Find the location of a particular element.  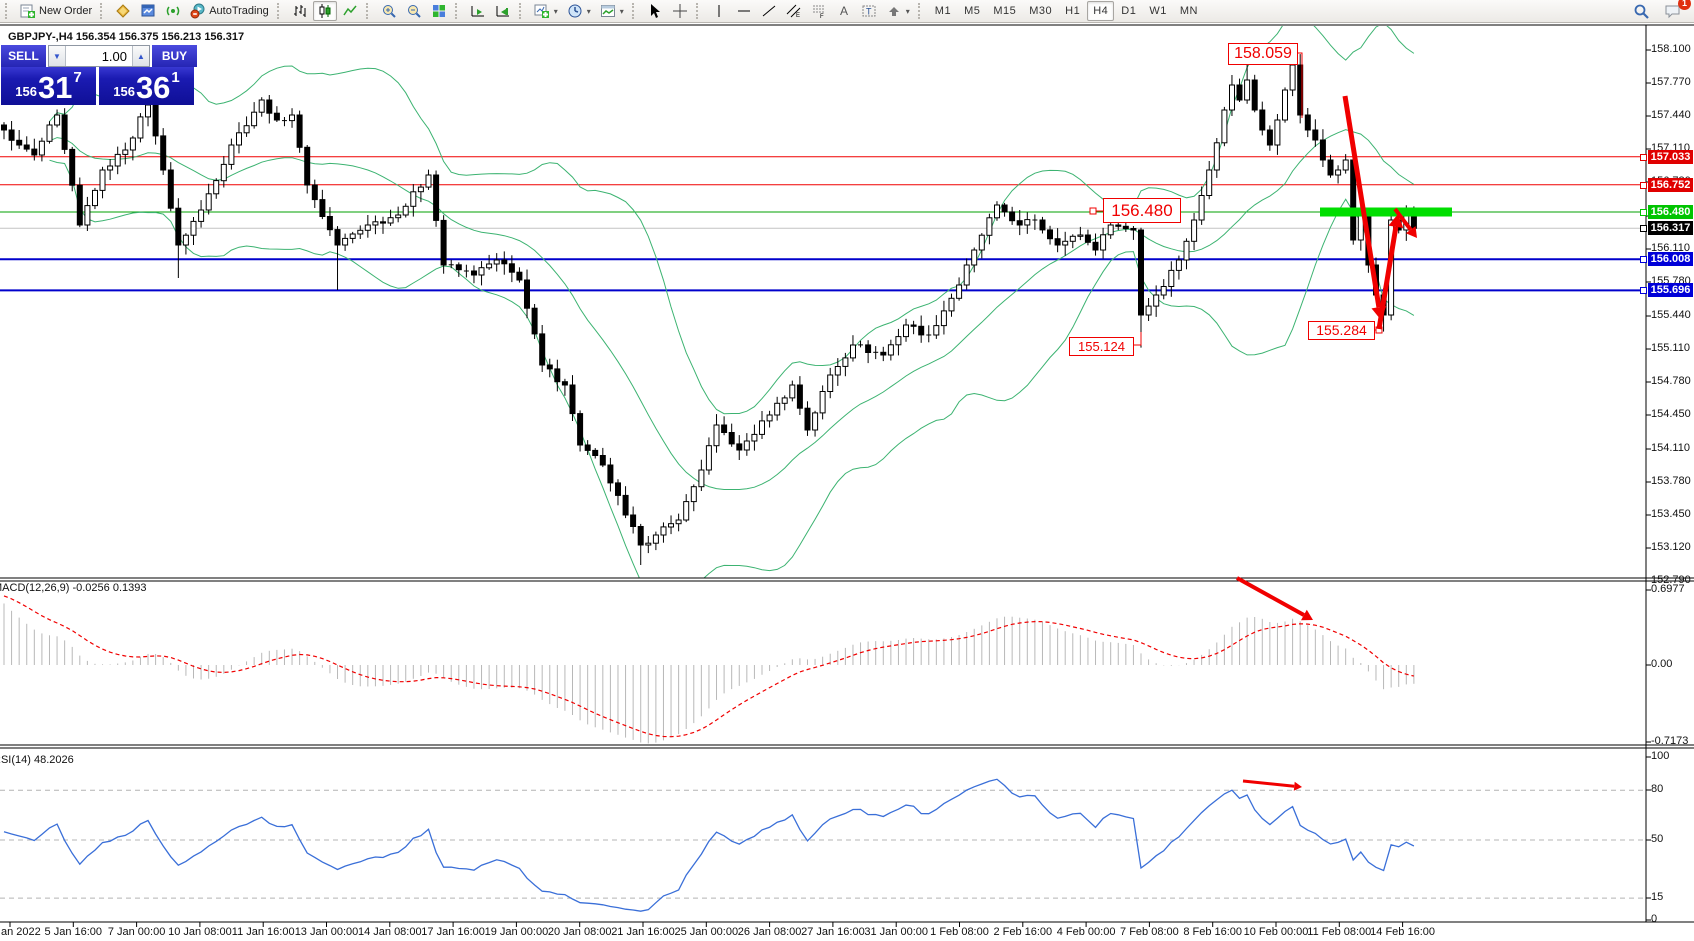

price-axis-label: 154.110 is located at coordinates (1670, 448).